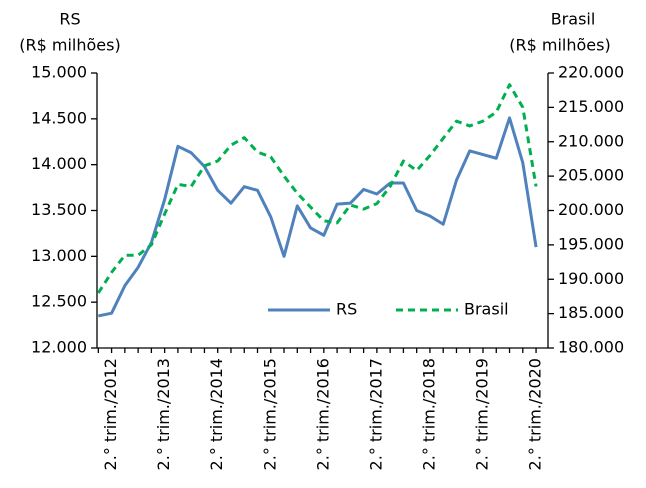  Describe the element at coordinates (59, 163) in the screenshot. I see `y-tick-label: 14.000` at that location.